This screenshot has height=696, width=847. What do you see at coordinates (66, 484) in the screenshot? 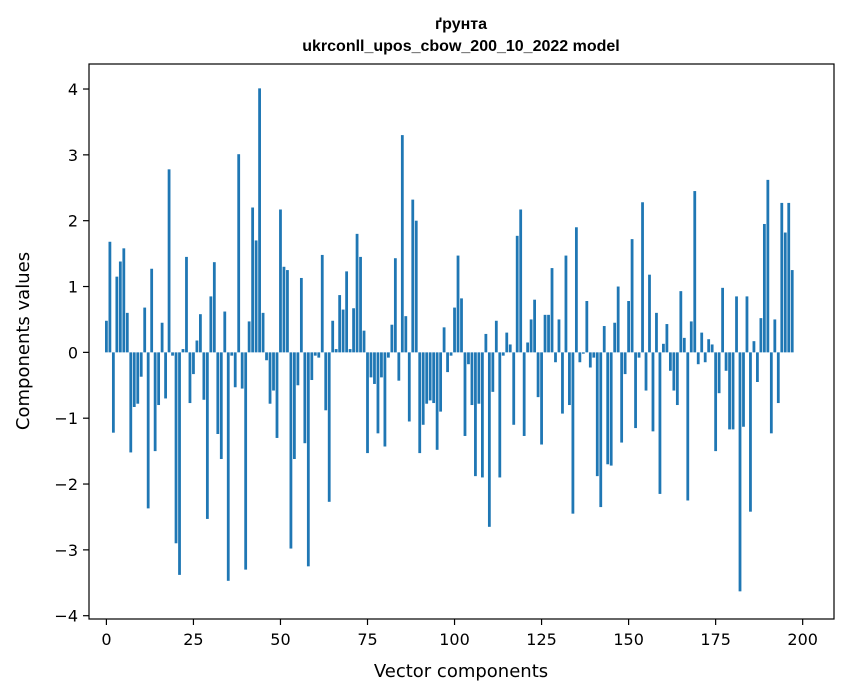
I see `y-tick-label: −2` at bounding box center [66, 484].